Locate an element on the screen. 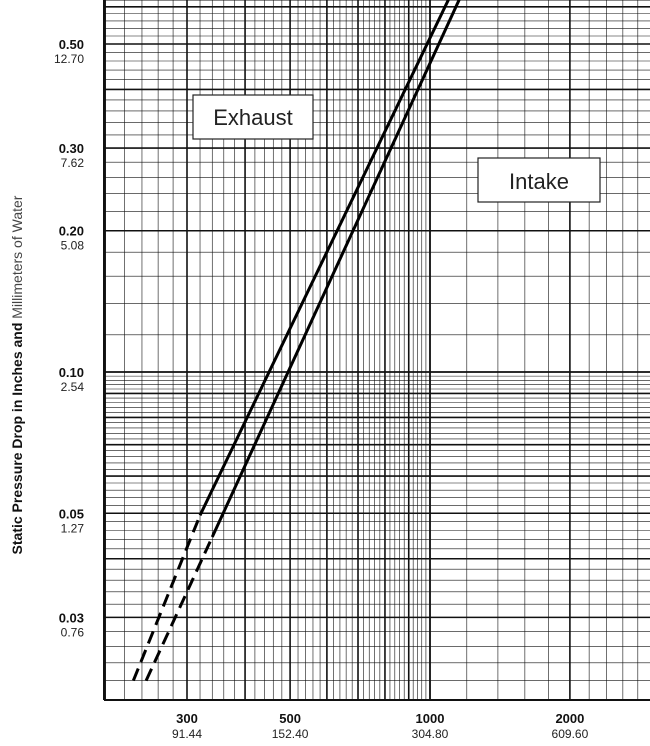  legend-box-exhaust is located at coordinates (253, 117).